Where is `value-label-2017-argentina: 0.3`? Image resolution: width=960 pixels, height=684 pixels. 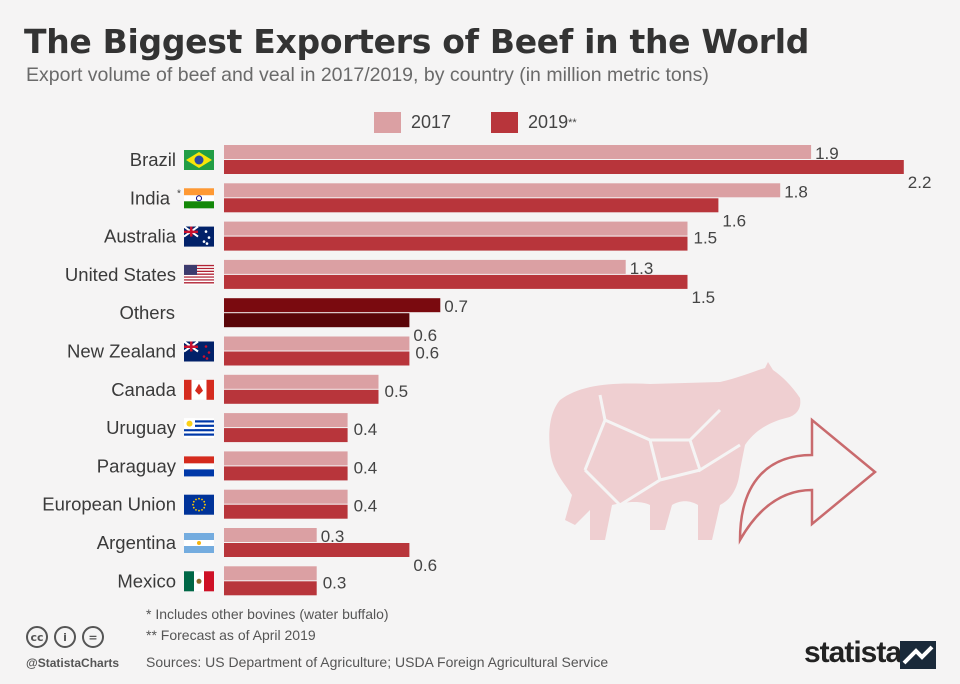 value-label-2017-argentina: 0.3 is located at coordinates (333, 536).